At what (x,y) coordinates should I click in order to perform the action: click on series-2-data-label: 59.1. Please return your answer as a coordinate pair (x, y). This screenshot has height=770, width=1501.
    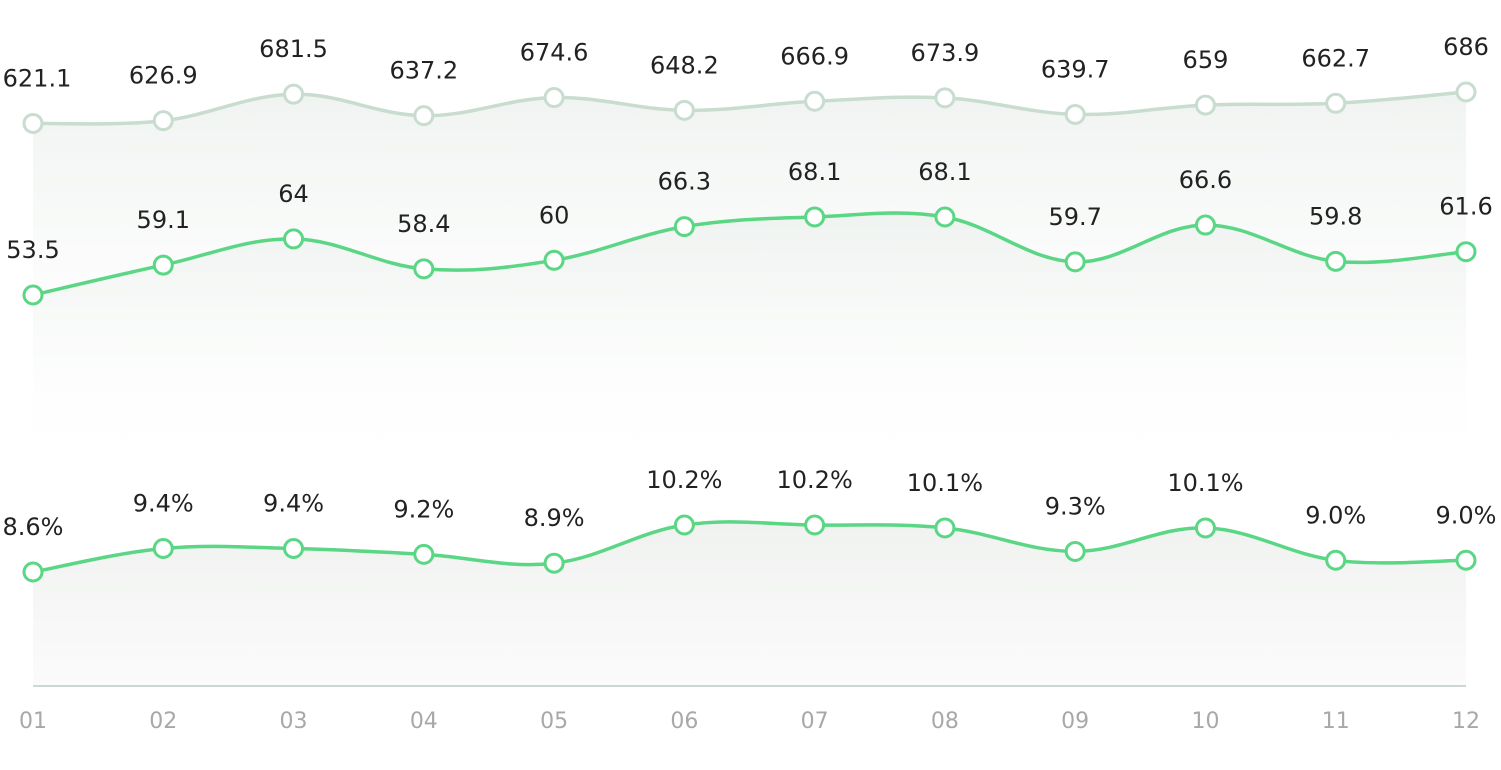
    Looking at the image, I should click on (163, 220).